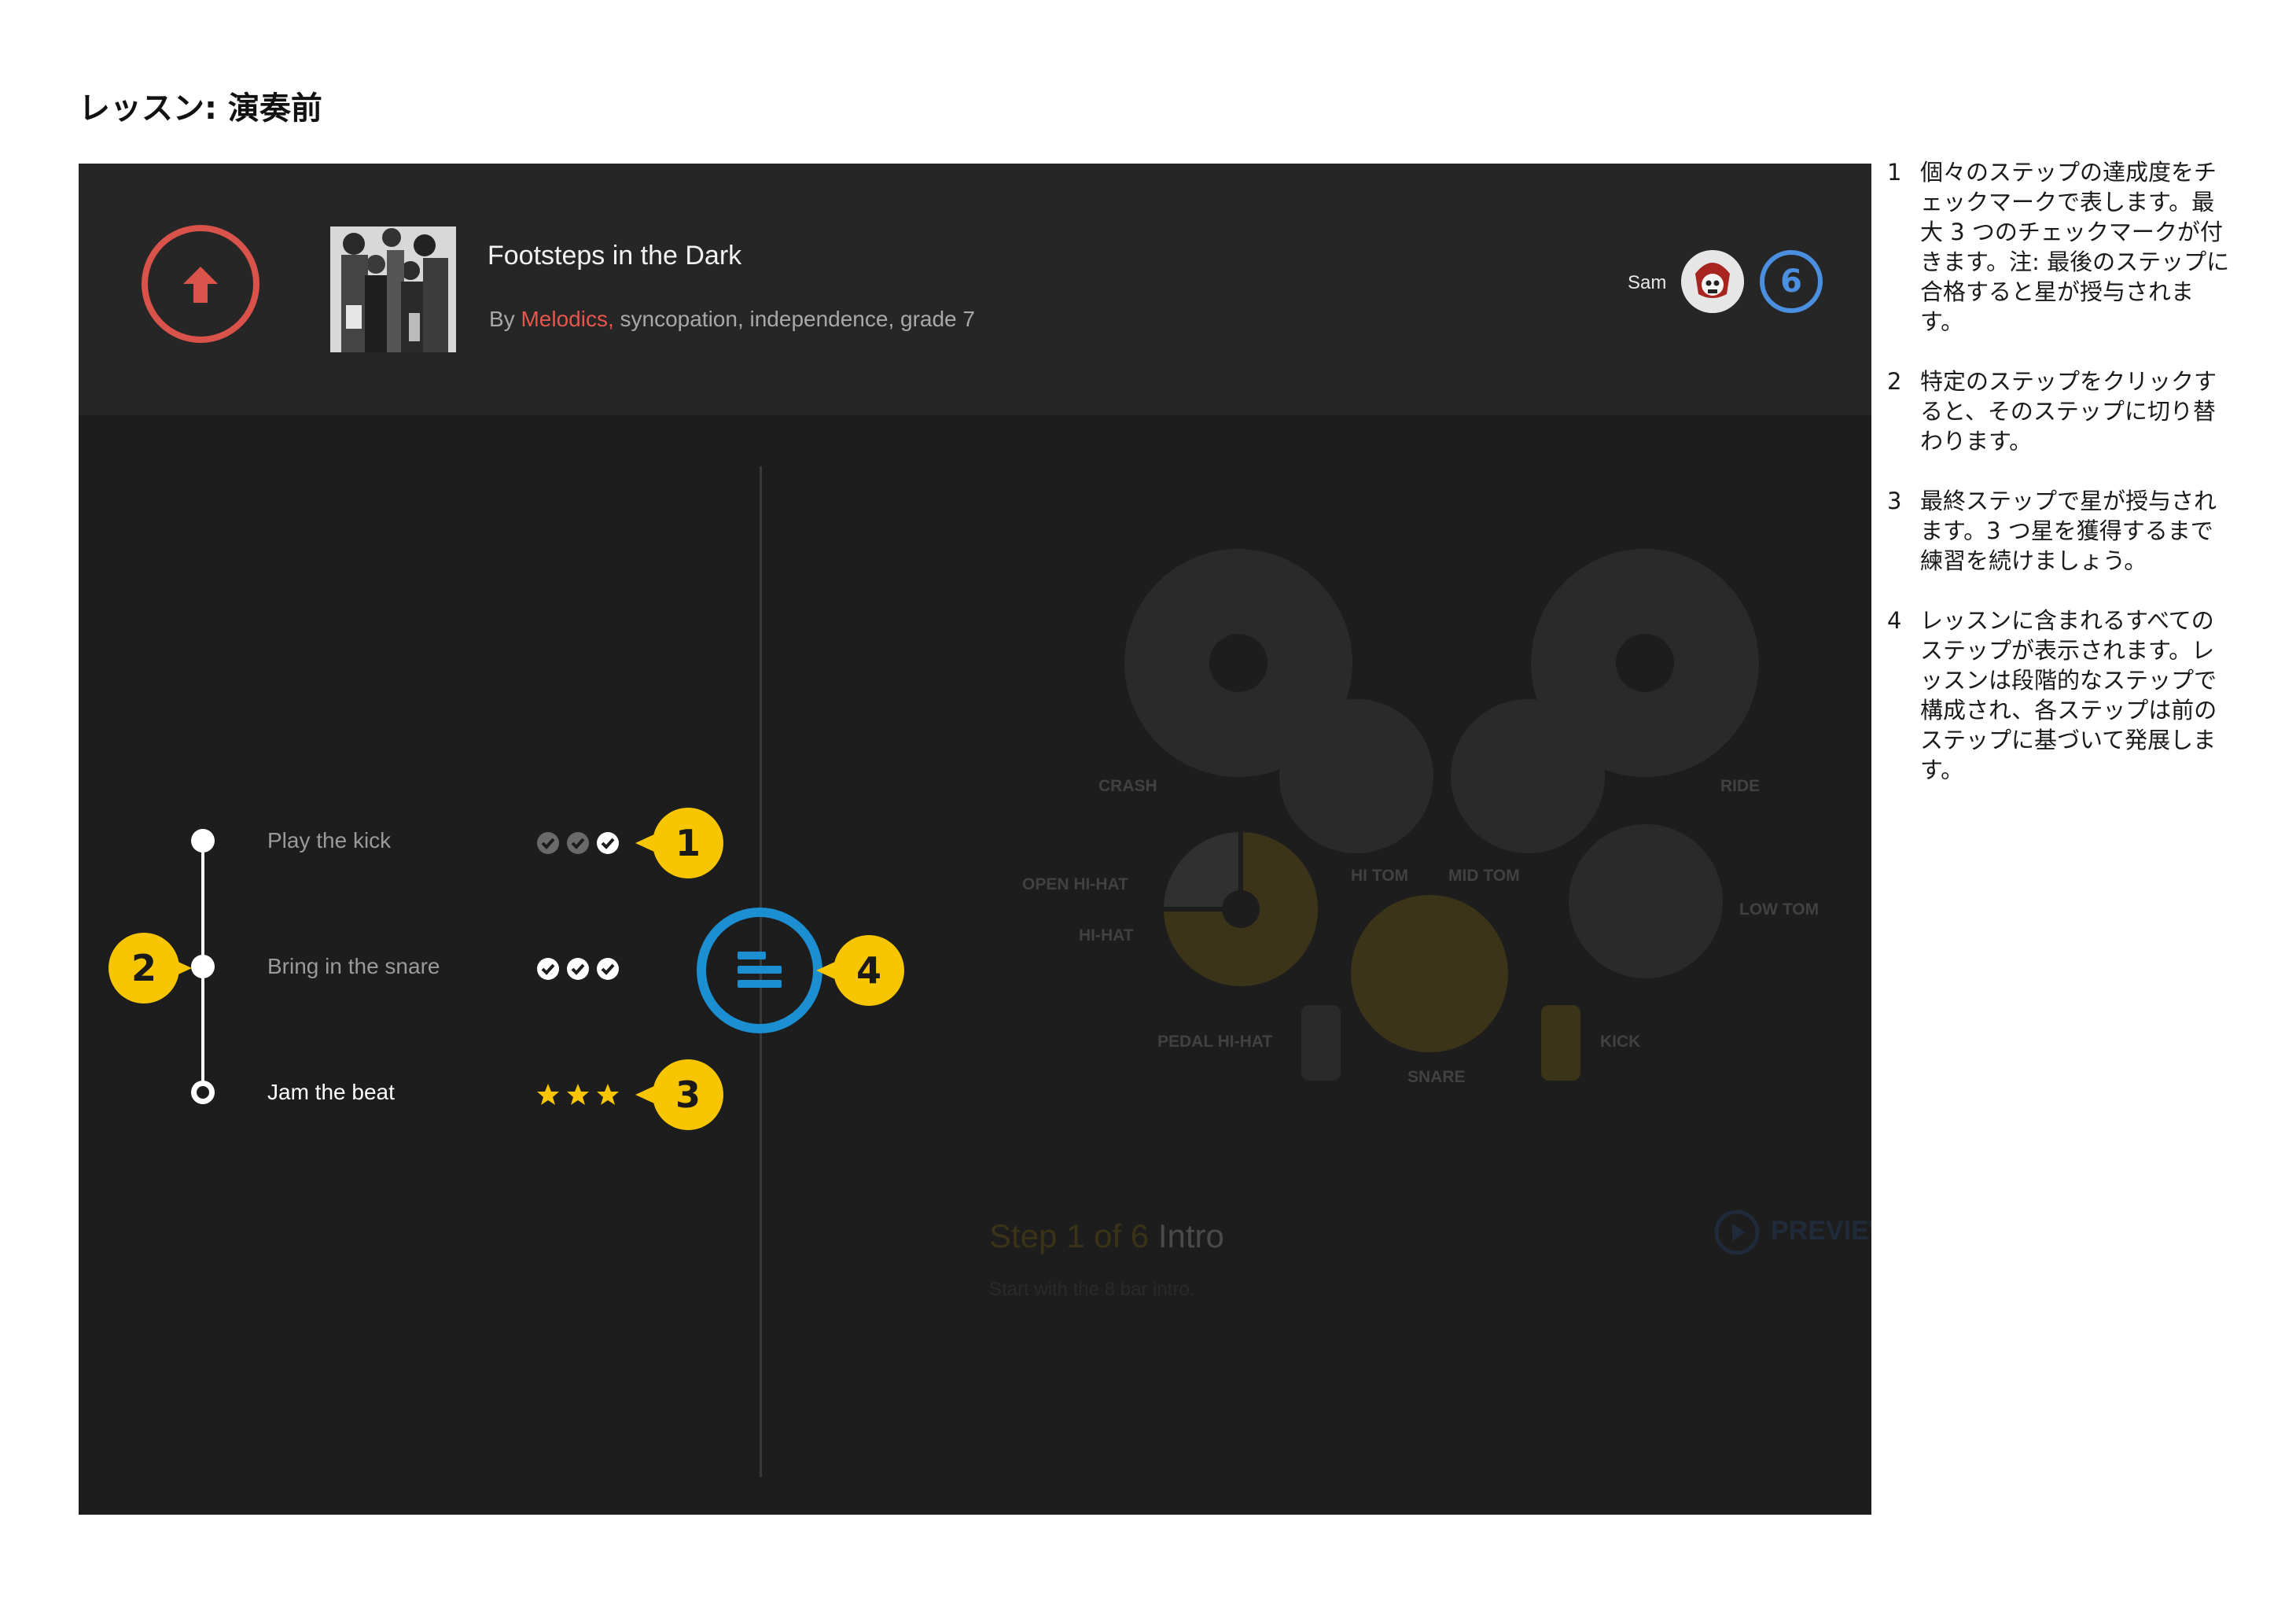 The width and height of the screenshot is (2296, 1624). Describe the element at coordinates (200, 109) in the screenshot. I see `page-title: レッスン: 演奏前` at that location.